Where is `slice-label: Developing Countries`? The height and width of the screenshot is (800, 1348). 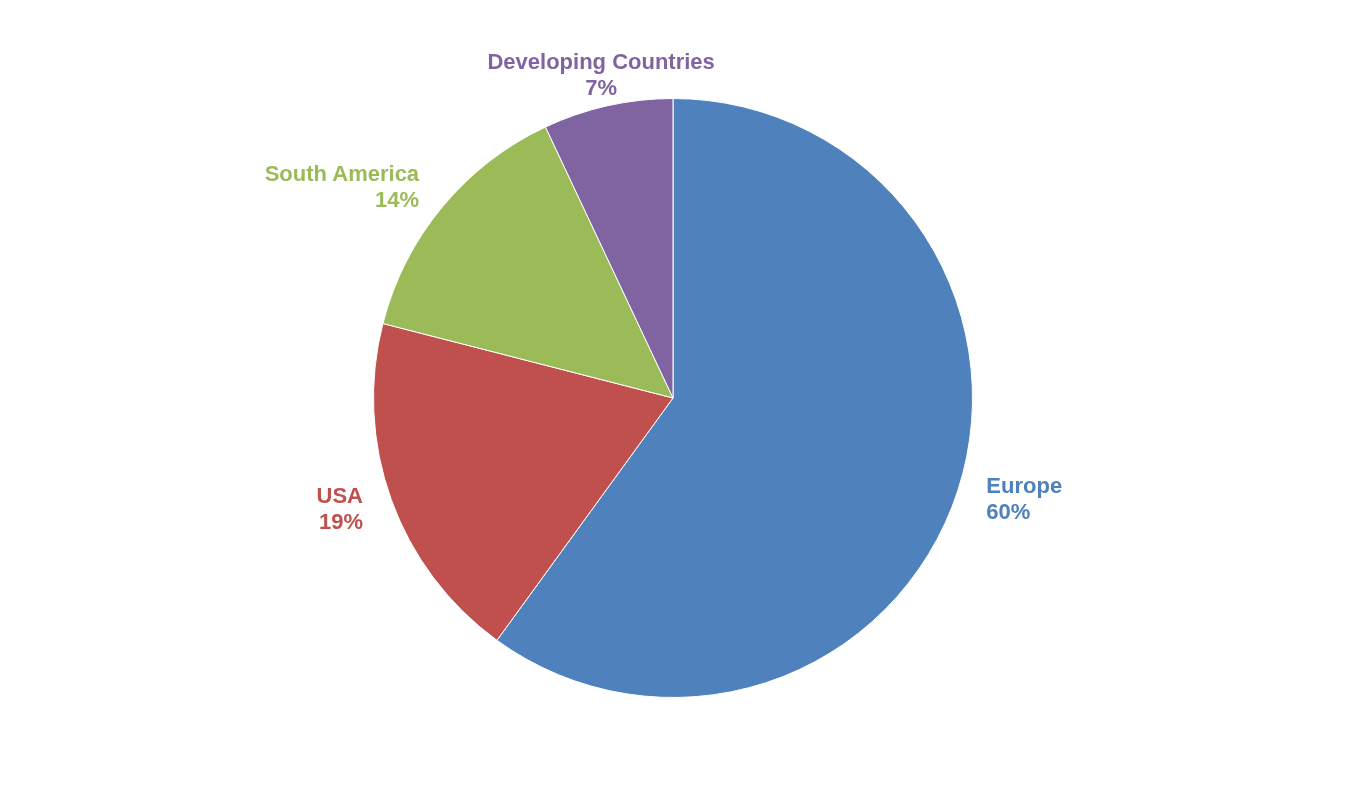
slice-label: Developing Countries is located at coordinates (601, 62).